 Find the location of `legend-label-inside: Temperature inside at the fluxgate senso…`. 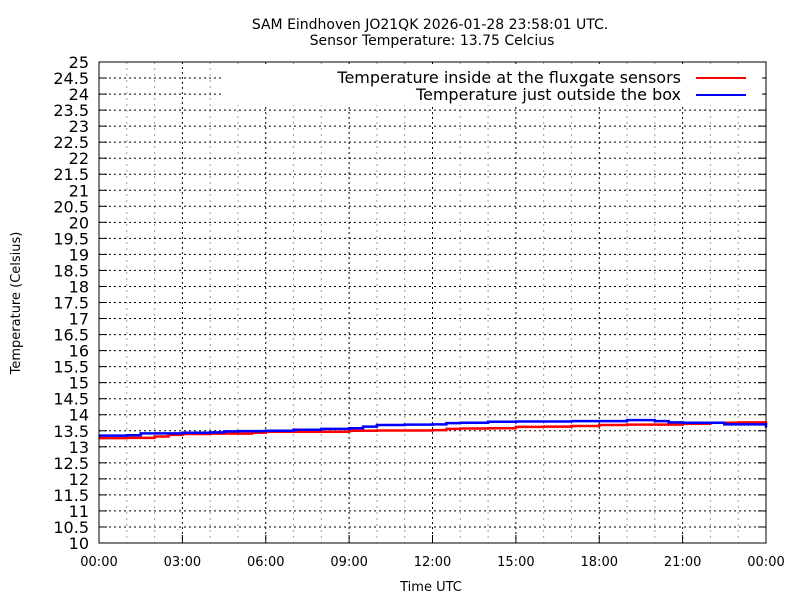

legend-label-inside: Temperature inside at the fluxgate senso… is located at coordinates (508, 77).